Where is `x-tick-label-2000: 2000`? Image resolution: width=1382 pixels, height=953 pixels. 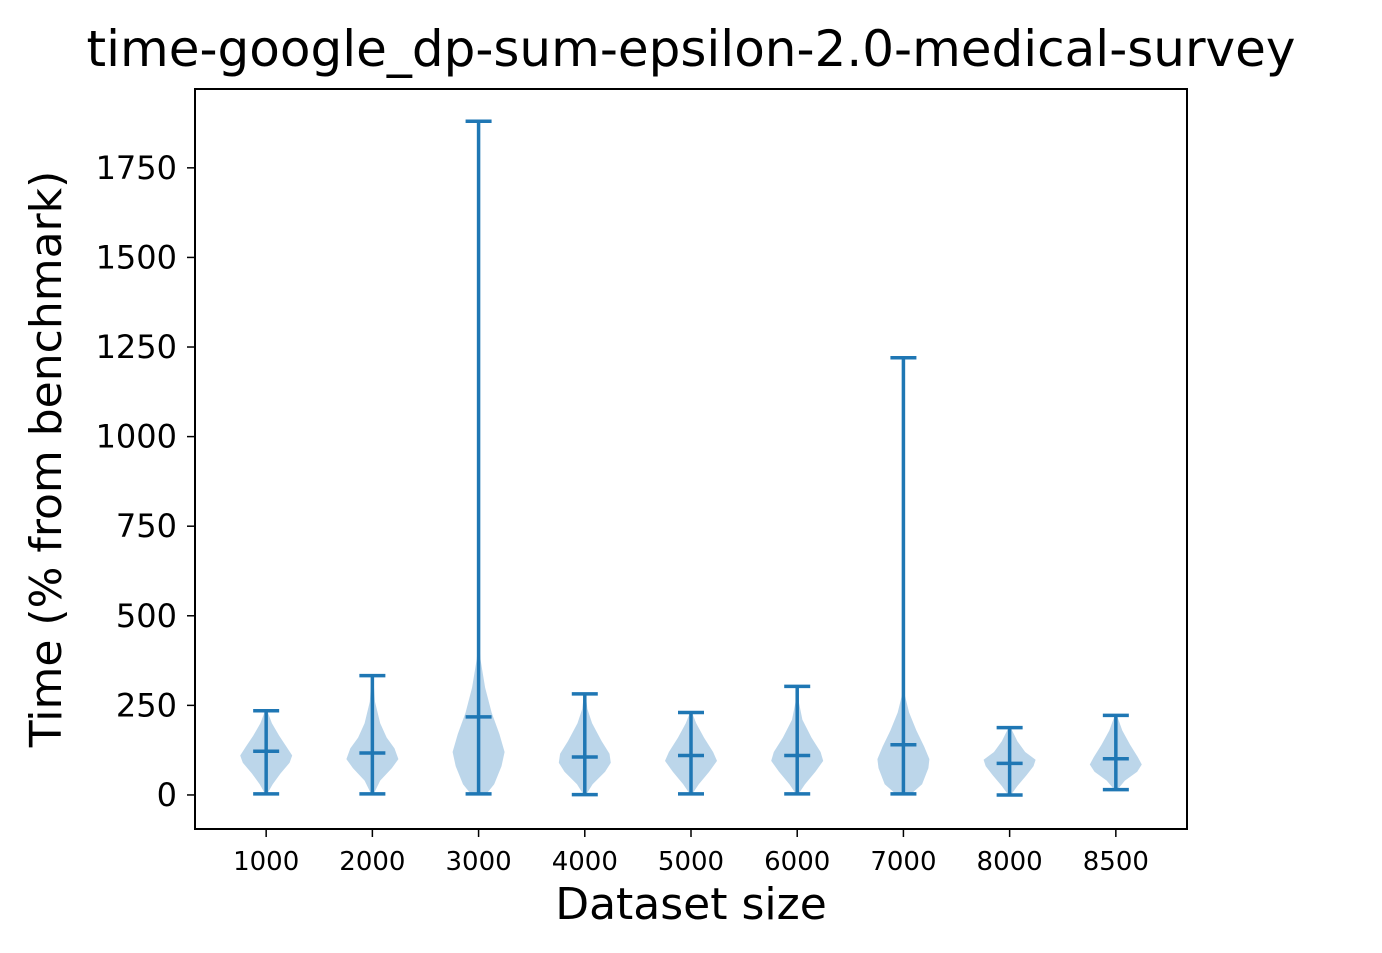 x-tick-label-2000: 2000 is located at coordinates (372, 862).